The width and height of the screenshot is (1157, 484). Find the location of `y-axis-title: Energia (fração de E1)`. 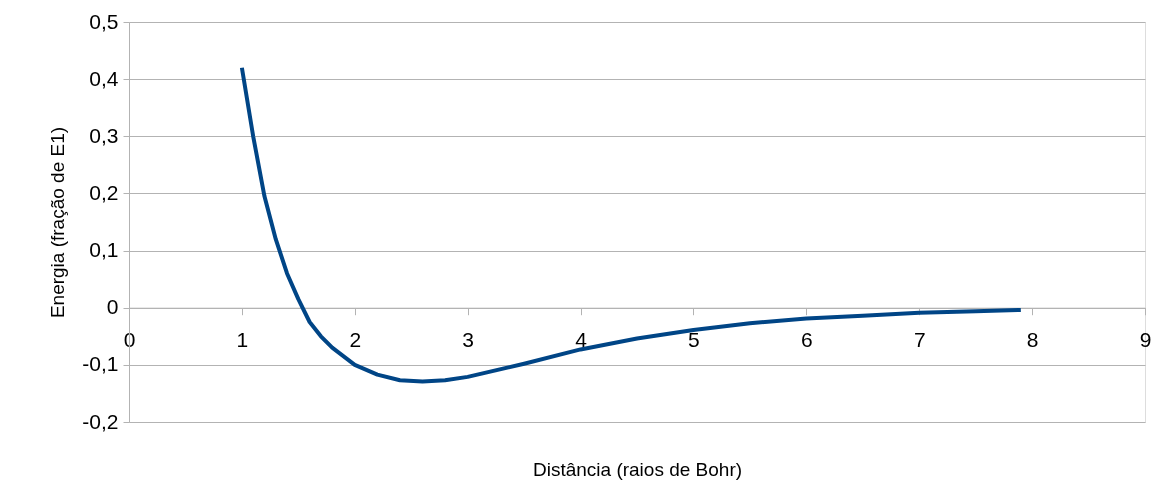

y-axis-title: Energia (fração de E1) is located at coordinates (58, 222).